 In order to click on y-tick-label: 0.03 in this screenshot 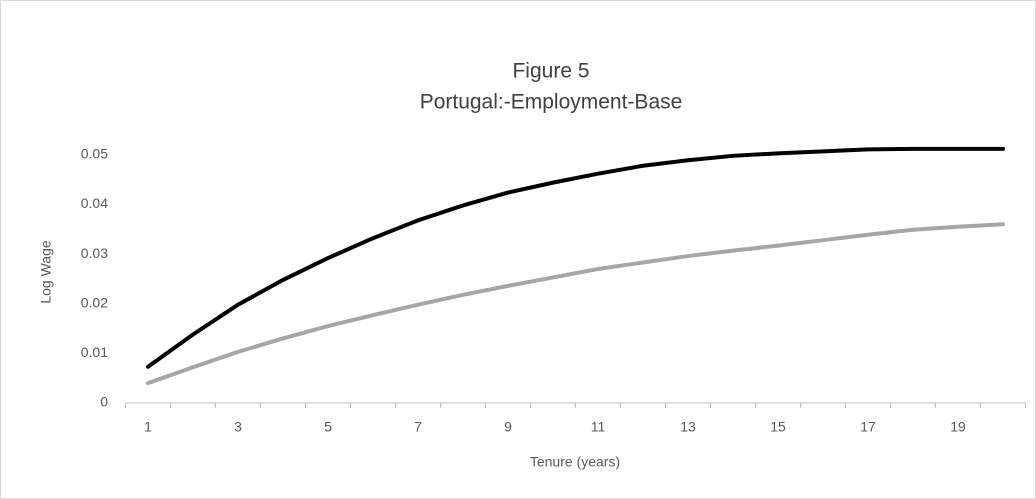, I will do `click(94, 253)`.